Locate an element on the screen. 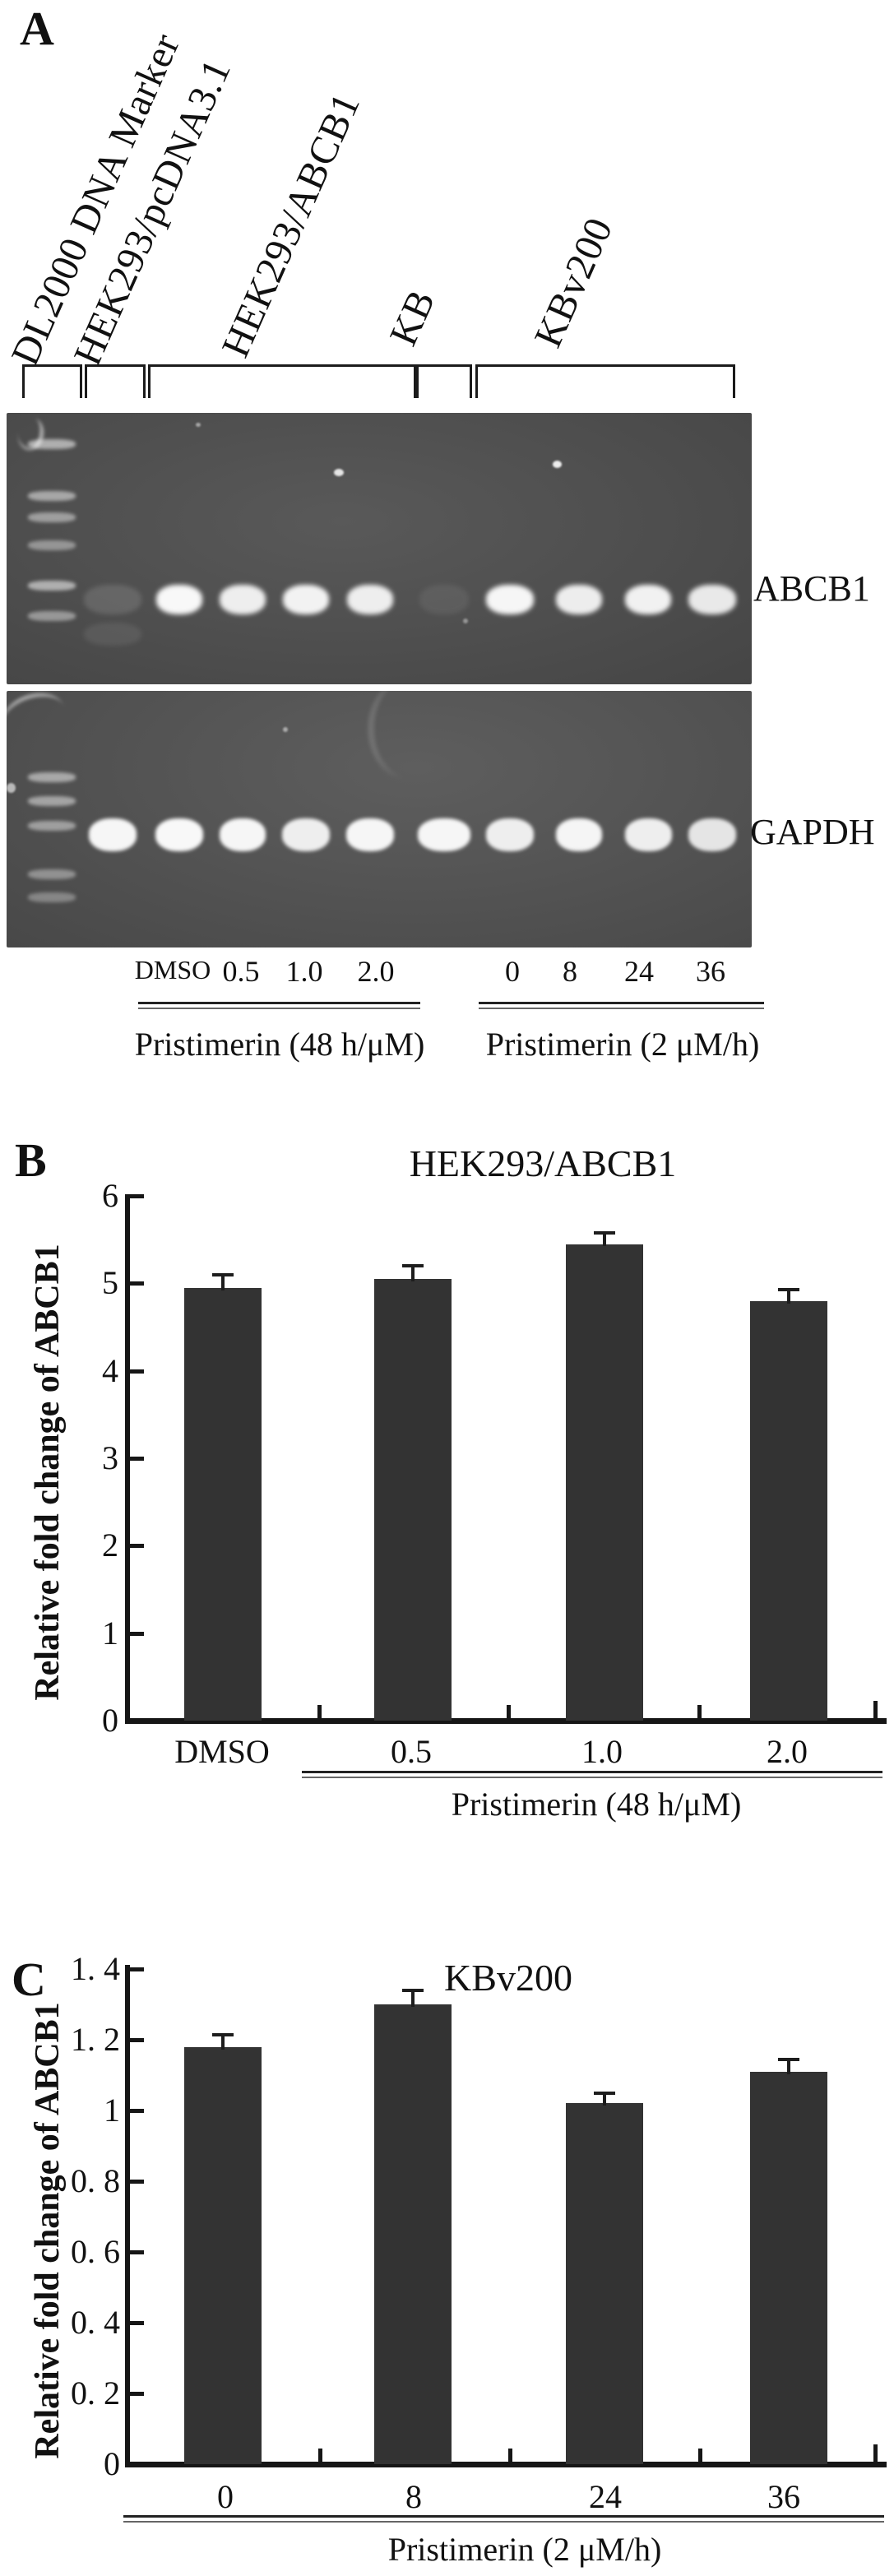 The image size is (894, 2576). y-tick-label: 2 is located at coordinates (110, 1546).